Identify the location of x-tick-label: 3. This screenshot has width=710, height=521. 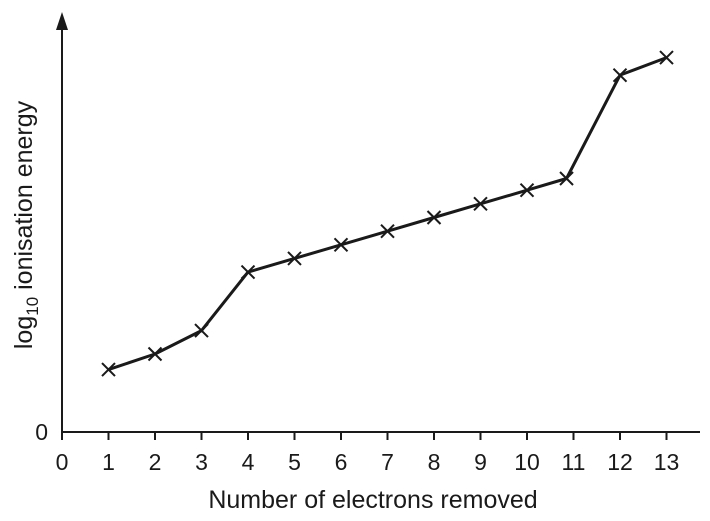
(201, 462).